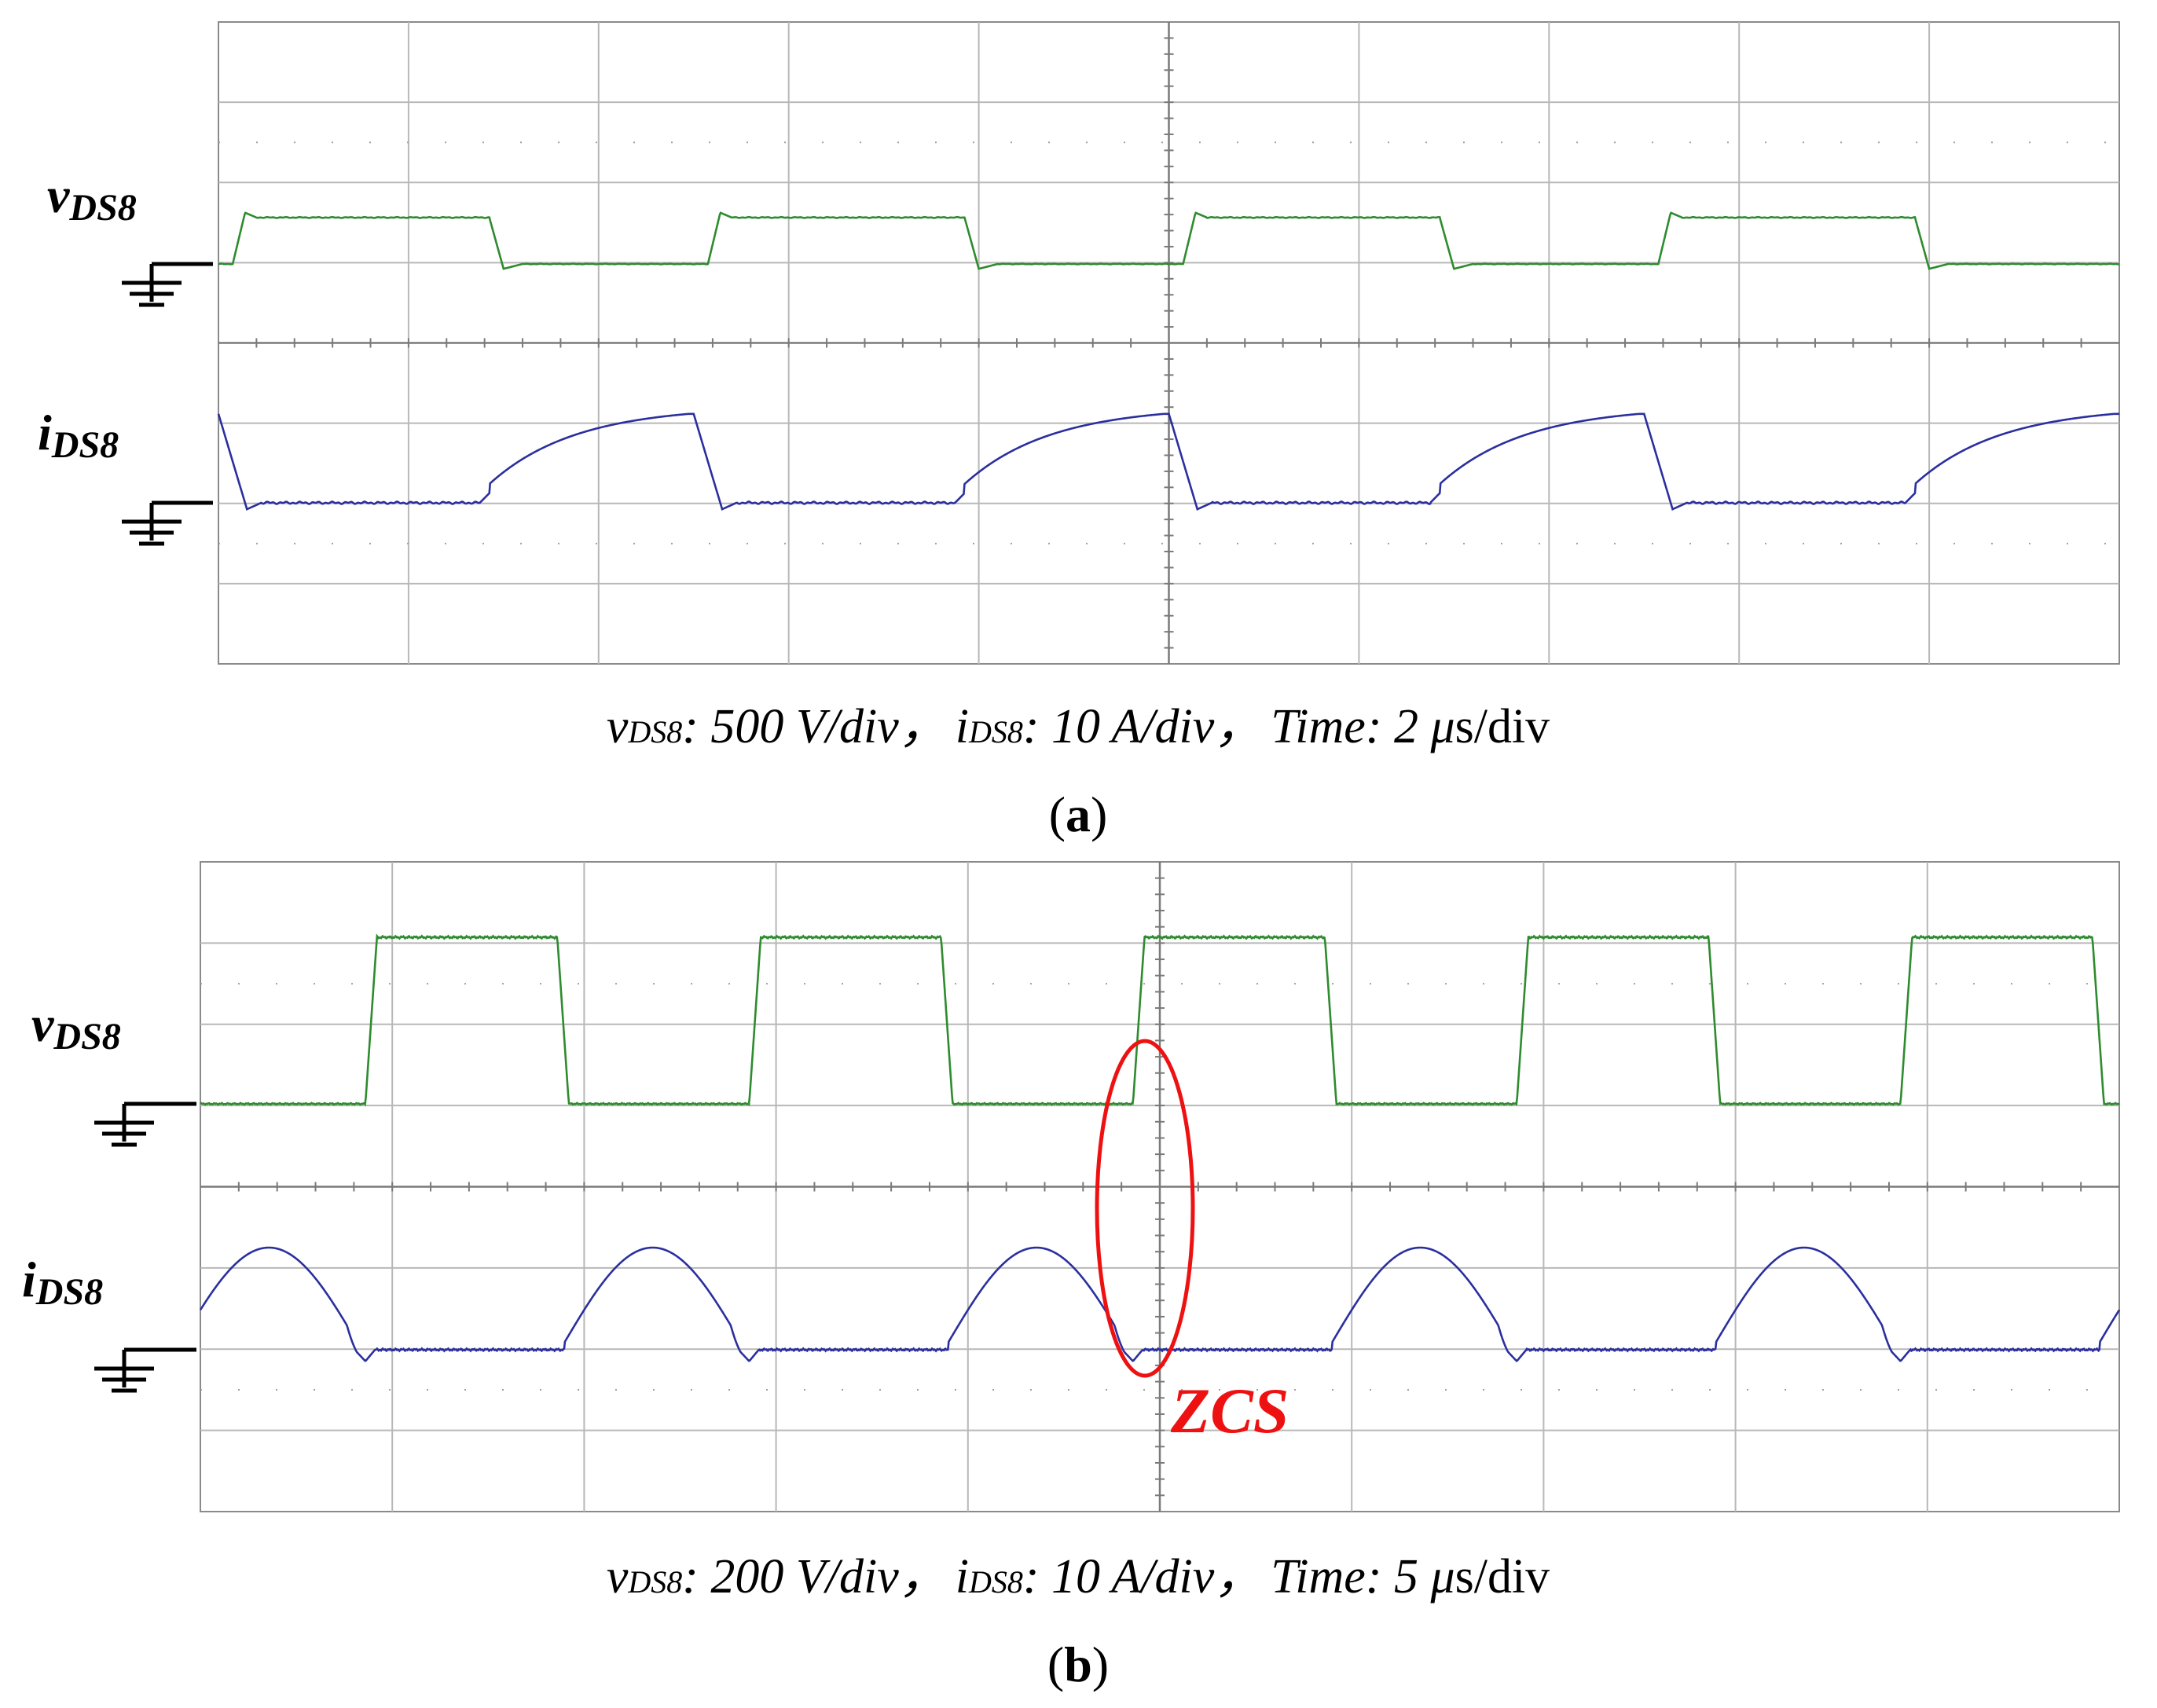 The image size is (2157, 1708). I want to click on panel-b-ids8-label: iDS8, so click(62, 1282).